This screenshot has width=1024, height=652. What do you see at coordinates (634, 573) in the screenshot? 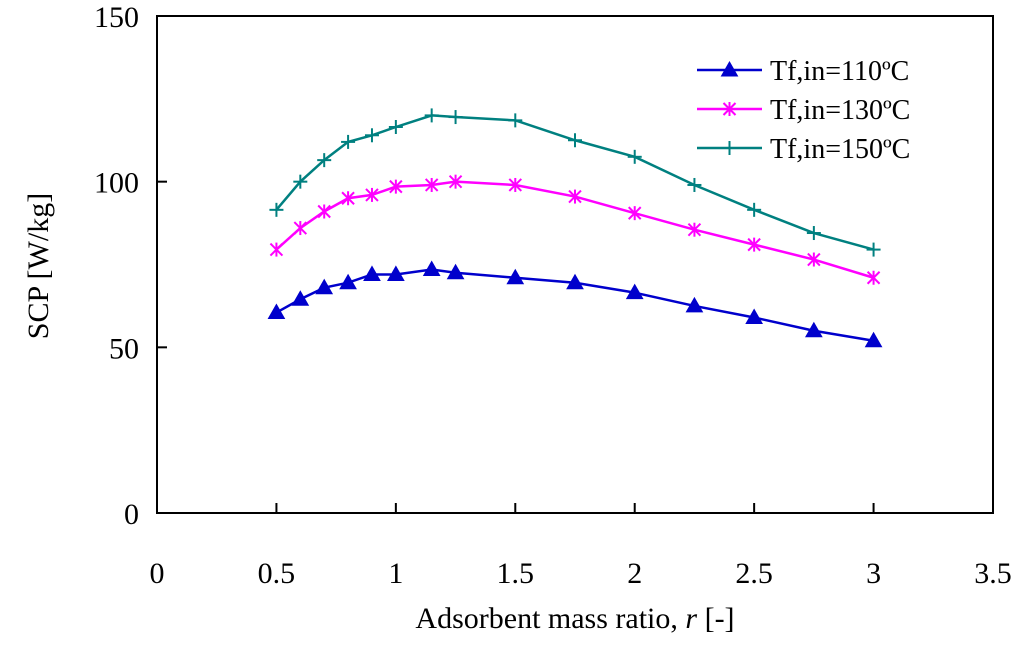
I see `x-tick-label: 2` at bounding box center [634, 573].